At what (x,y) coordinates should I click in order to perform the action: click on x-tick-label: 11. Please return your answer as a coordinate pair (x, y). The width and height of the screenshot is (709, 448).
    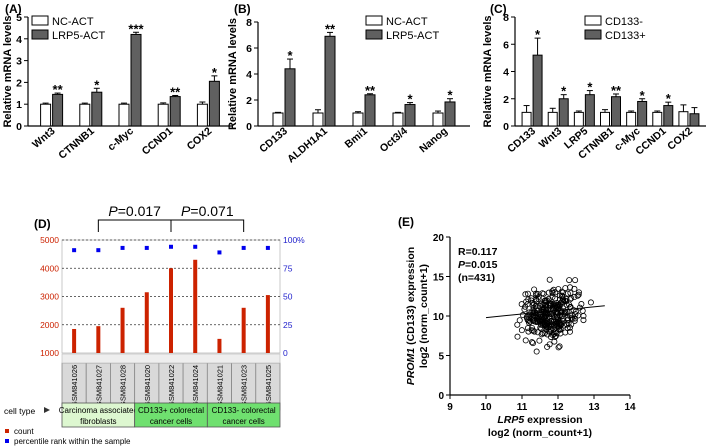
    Looking at the image, I should click on (522, 407).